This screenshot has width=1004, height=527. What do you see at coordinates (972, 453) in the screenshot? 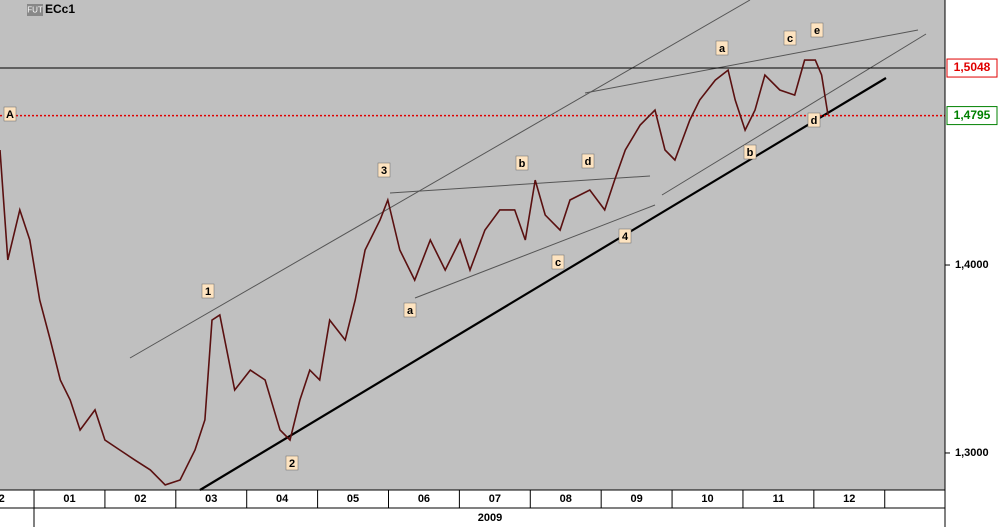
I see `y-tick-label: 1,3000` at bounding box center [972, 453].